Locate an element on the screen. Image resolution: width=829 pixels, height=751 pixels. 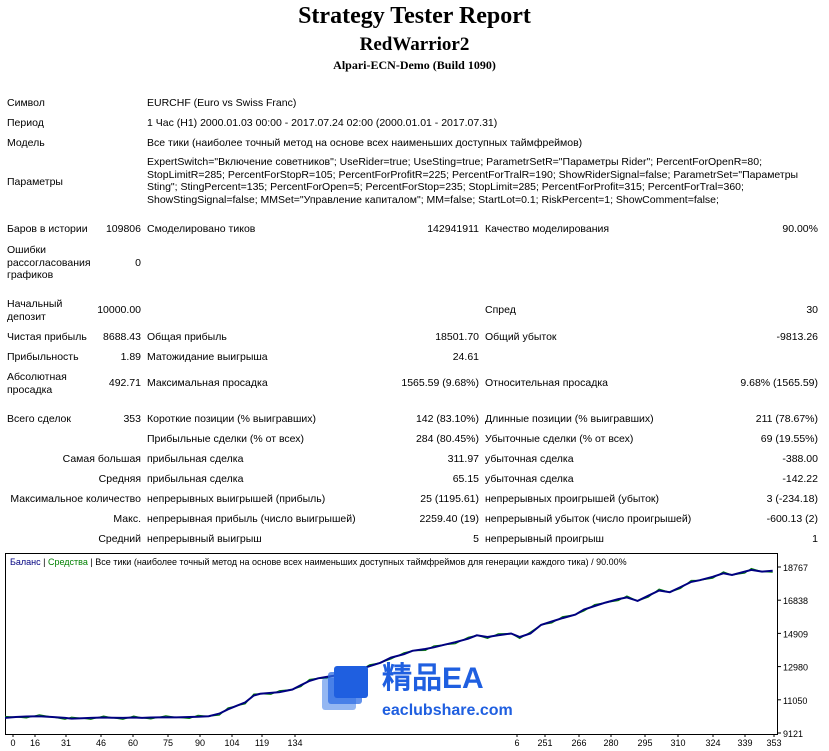
net-profit-value: 8688.43 is located at coordinates (122, 337).